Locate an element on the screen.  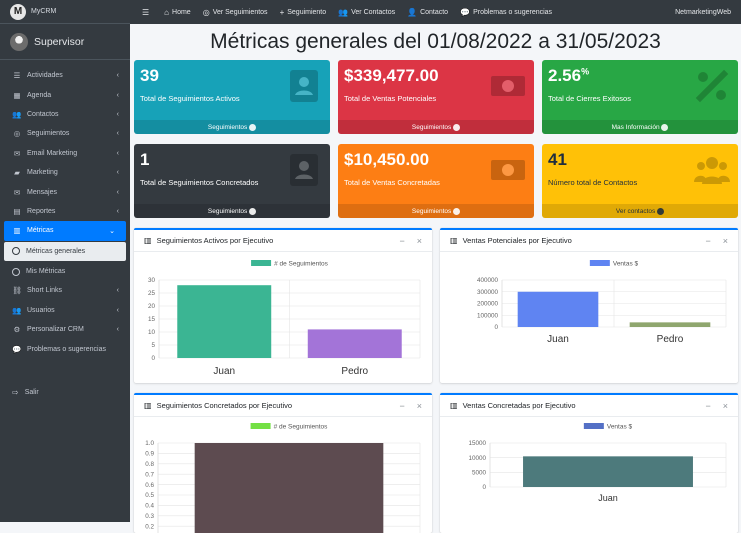
sidebar-item-marketing: ▰ Marketing ‹ is located at coordinates (65, 172).